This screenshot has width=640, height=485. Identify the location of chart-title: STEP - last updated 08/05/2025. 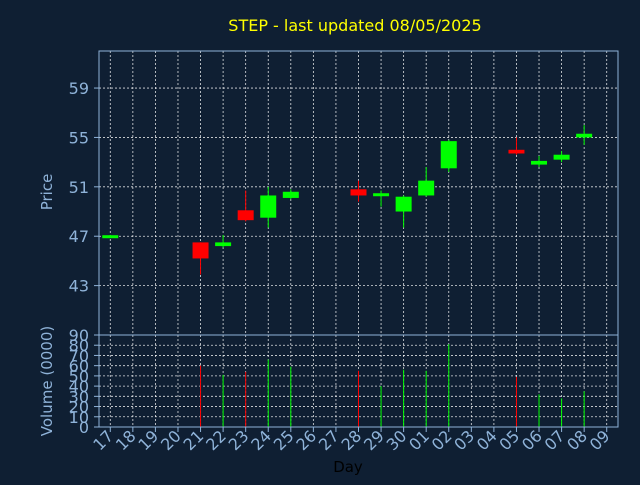
(354, 25).